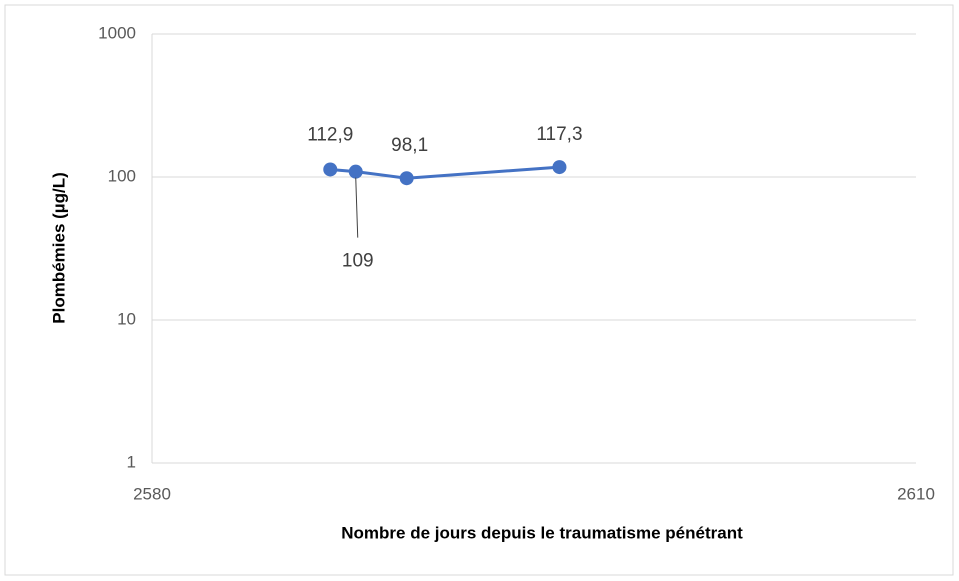 The height and width of the screenshot is (581, 959). I want to click on y-tick-label: 100, so click(122, 175).